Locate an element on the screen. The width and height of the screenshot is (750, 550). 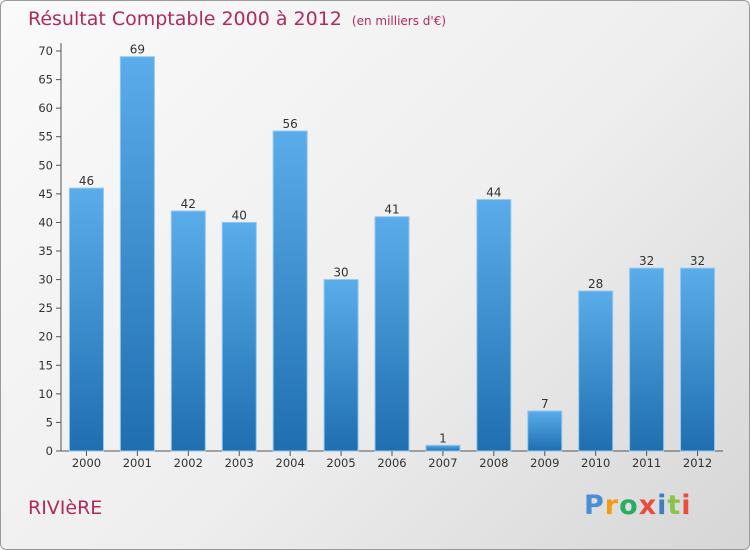
x-tick-label: 2007 is located at coordinates (442, 463).